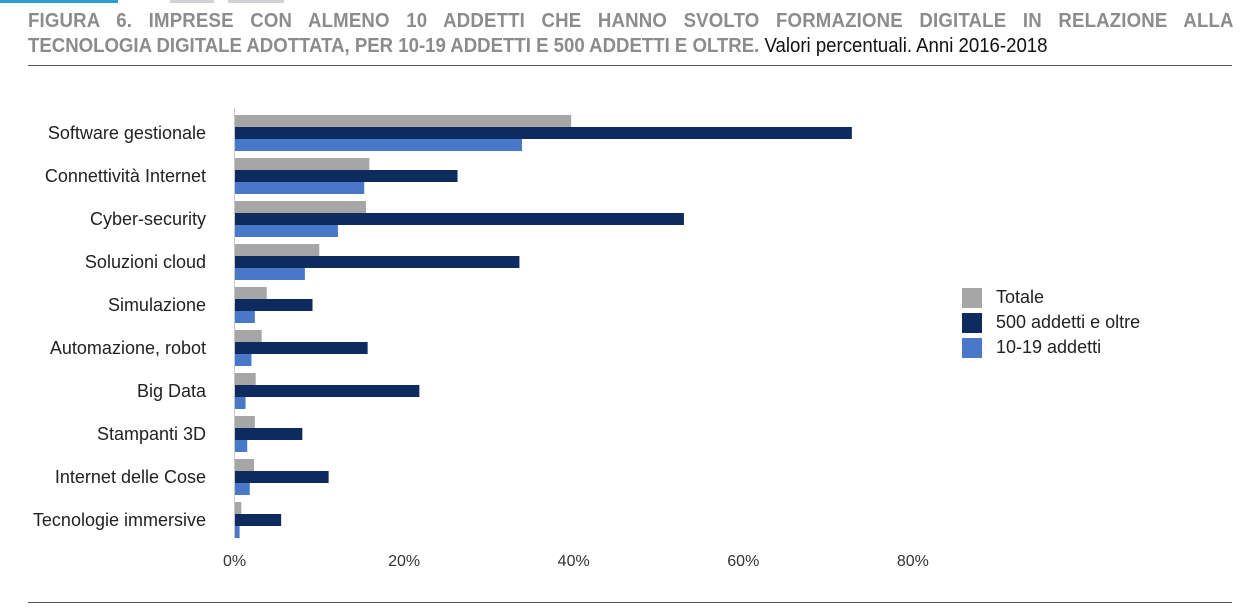  What do you see at coordinates (301, 348) in the screenshot?
I see `bar-automazione-robot-500-oltre` at bounding box center [301, 348].